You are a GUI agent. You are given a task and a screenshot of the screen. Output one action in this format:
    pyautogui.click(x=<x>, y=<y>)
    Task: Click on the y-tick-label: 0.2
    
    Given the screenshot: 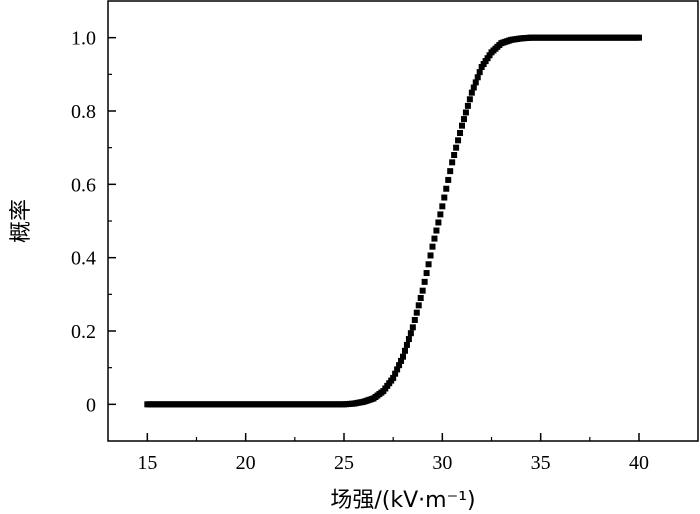 What is the action you would take?
    pyautogui.click(x=83, y=332)
    